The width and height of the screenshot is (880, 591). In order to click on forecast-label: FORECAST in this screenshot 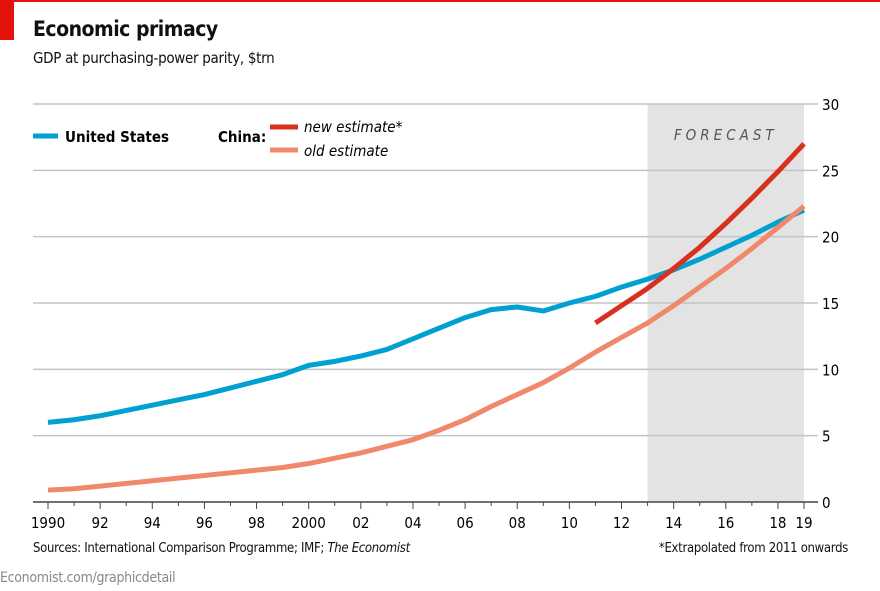, I will do `click(726, 135)`.